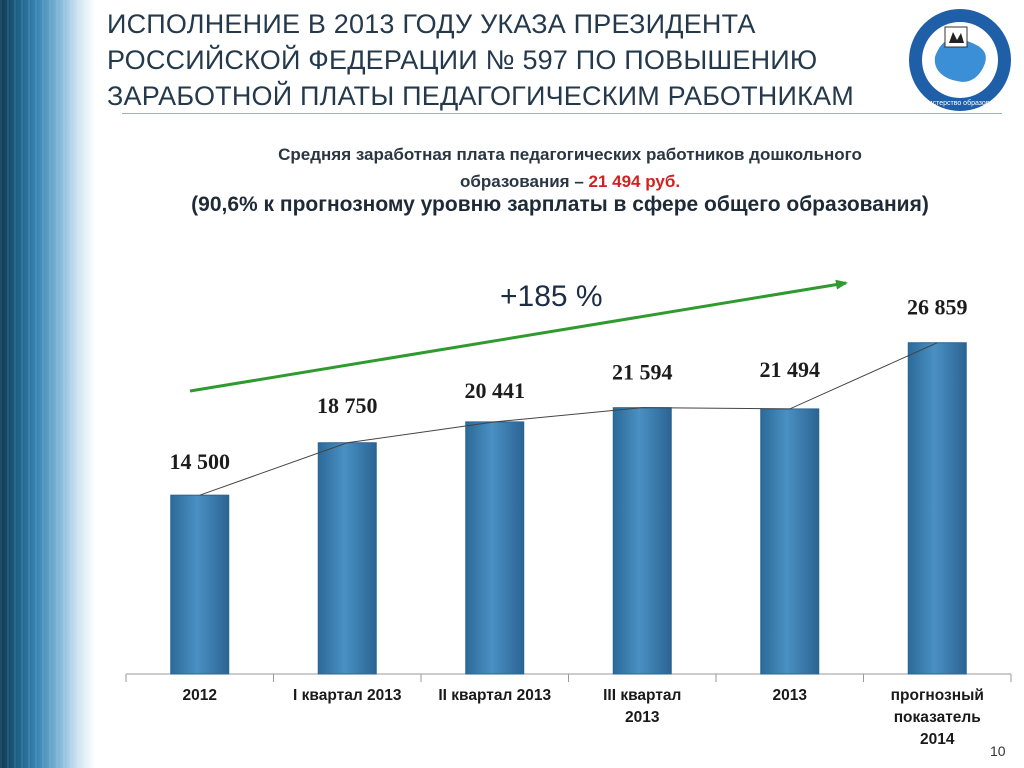  I want to click on page-number: 10, so click(998, 751).